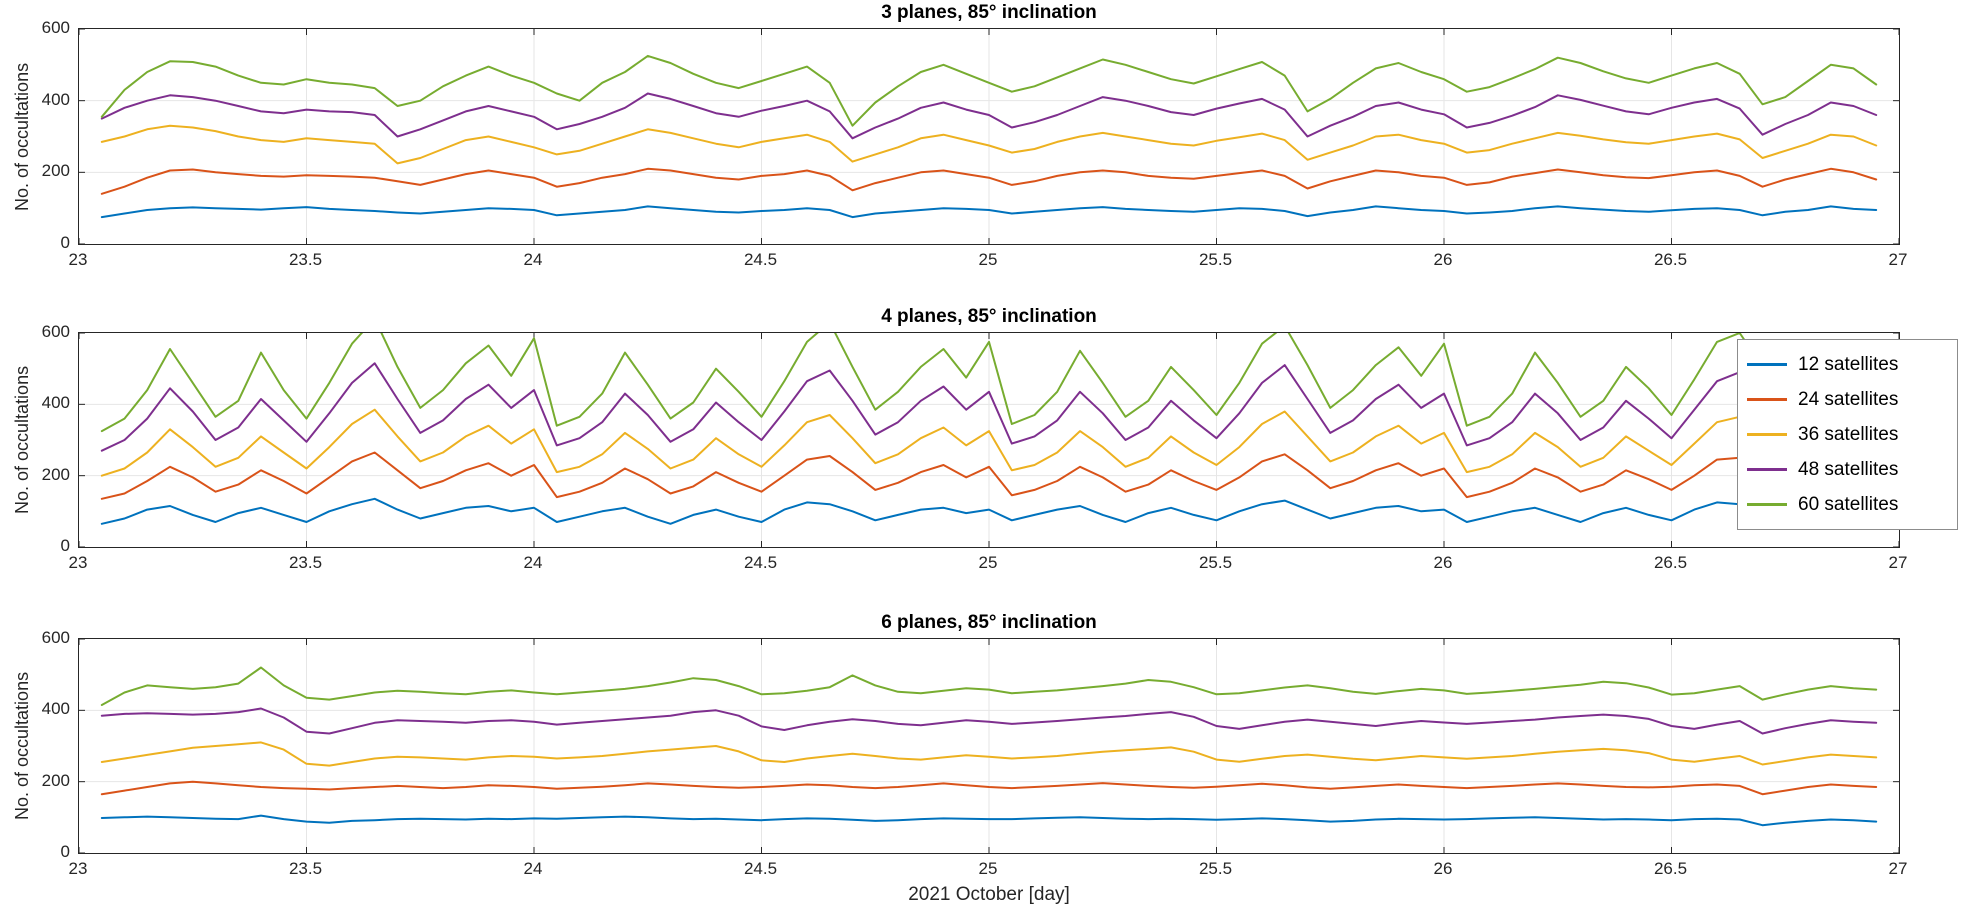 This screenshot has height=914, width=1965. Describe the element at coordinates (989, 12) in the screenshot. I see `subplot-title: 3 planes, 85° inclination` at that location.